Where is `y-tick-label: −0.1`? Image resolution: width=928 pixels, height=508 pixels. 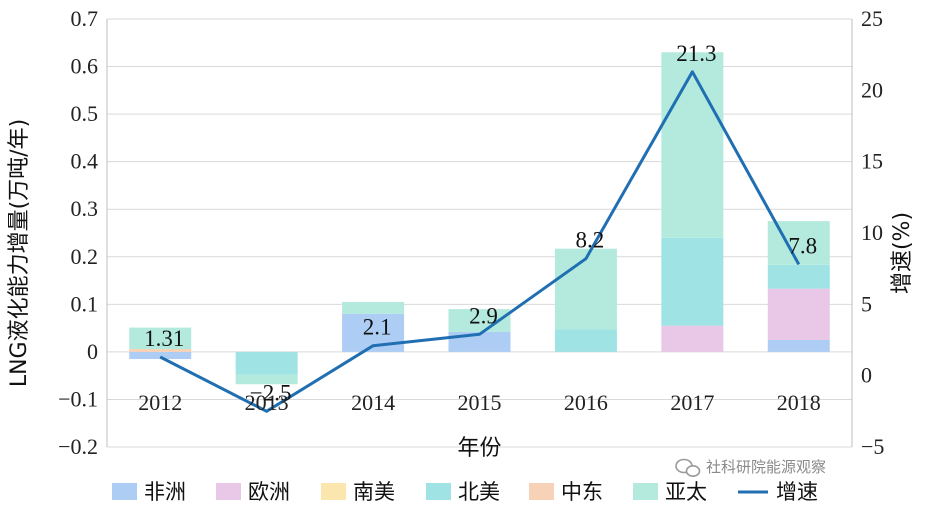 y-tick-label: −0.1 is located at coordinates (78, 398).